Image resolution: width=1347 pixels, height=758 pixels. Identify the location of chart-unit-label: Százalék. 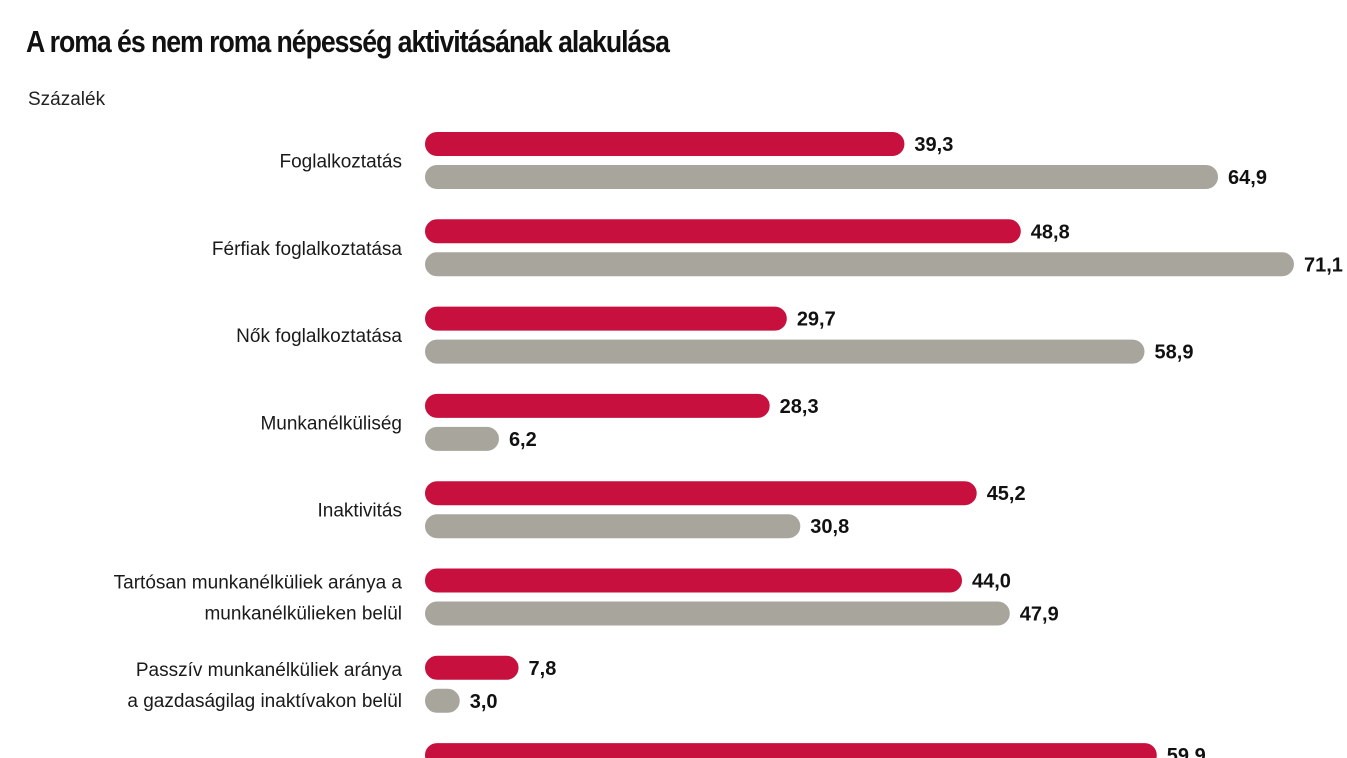
(67, 99).